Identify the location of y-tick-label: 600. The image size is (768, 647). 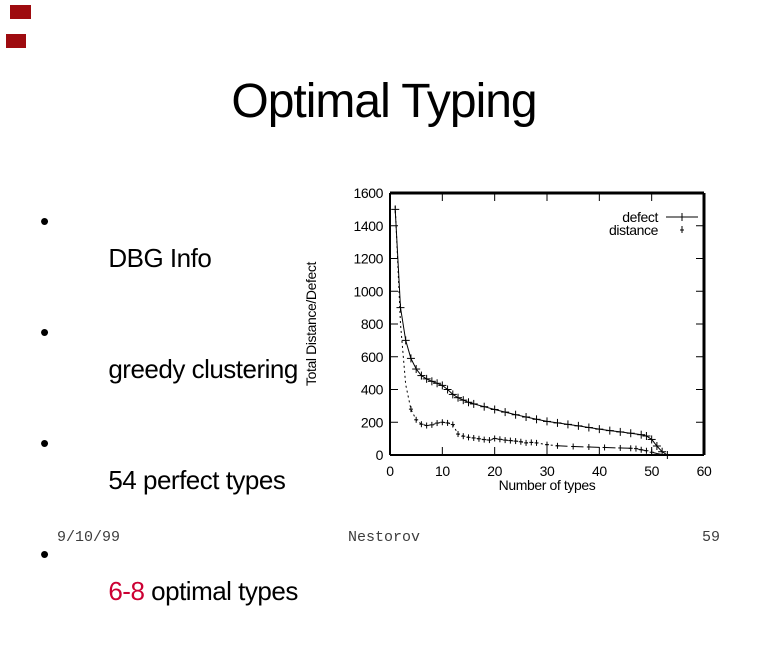
(372, 357).